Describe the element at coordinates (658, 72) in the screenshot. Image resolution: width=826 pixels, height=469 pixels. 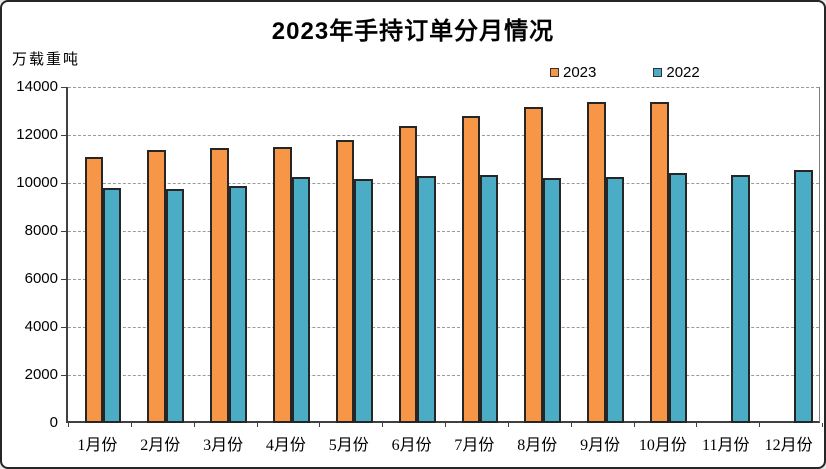
I see `legend-swatch-2022` at that location.